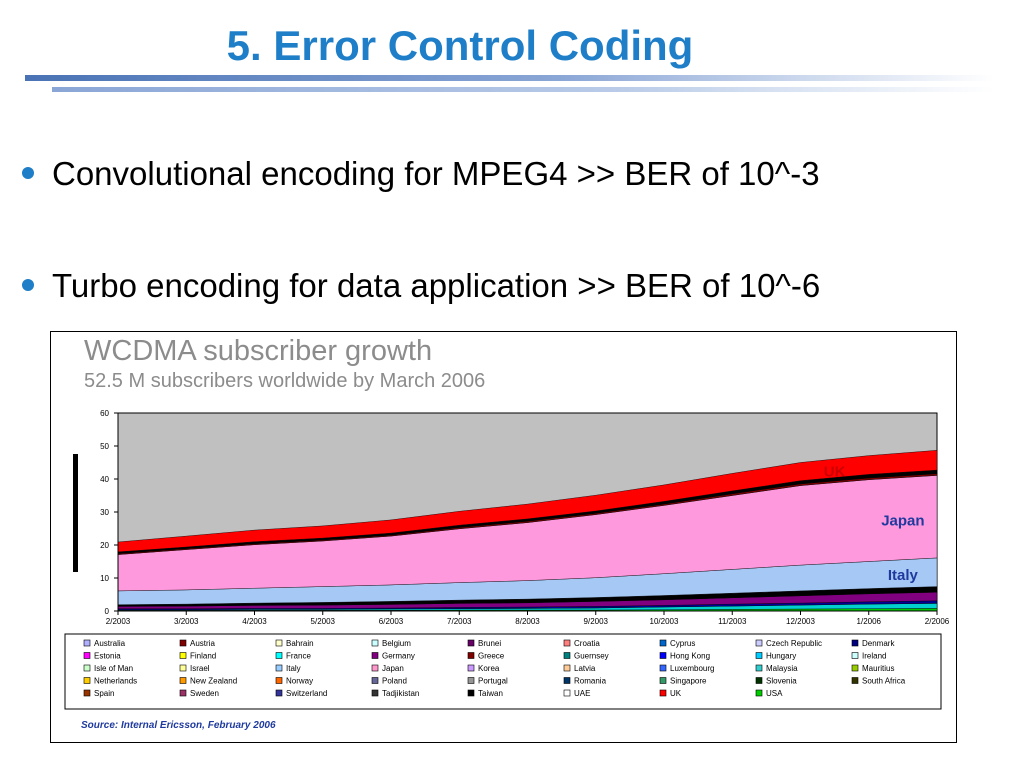 The height and width of the screenshot is (768, 1024). I want to click on legend-label: Switzerland, so click(306, 693).